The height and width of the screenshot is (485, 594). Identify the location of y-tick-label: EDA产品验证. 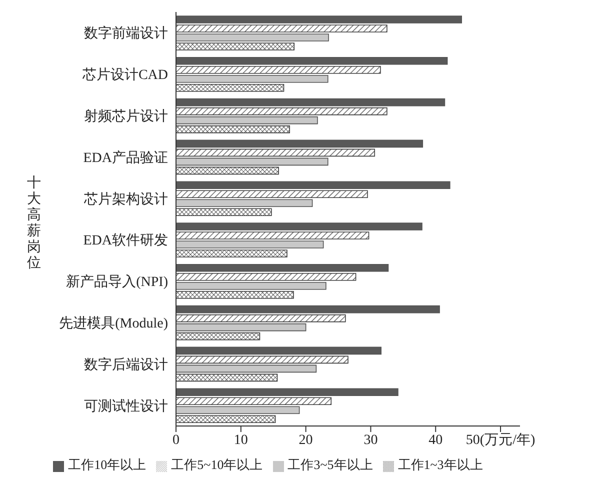
(125, 158).